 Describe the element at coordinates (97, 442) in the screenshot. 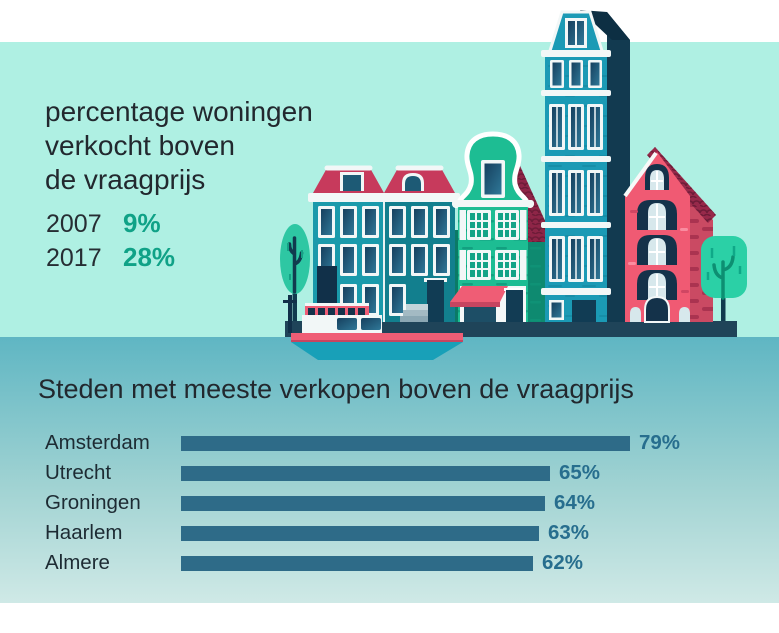

I see `bar-label: Amsterdam` at that location.